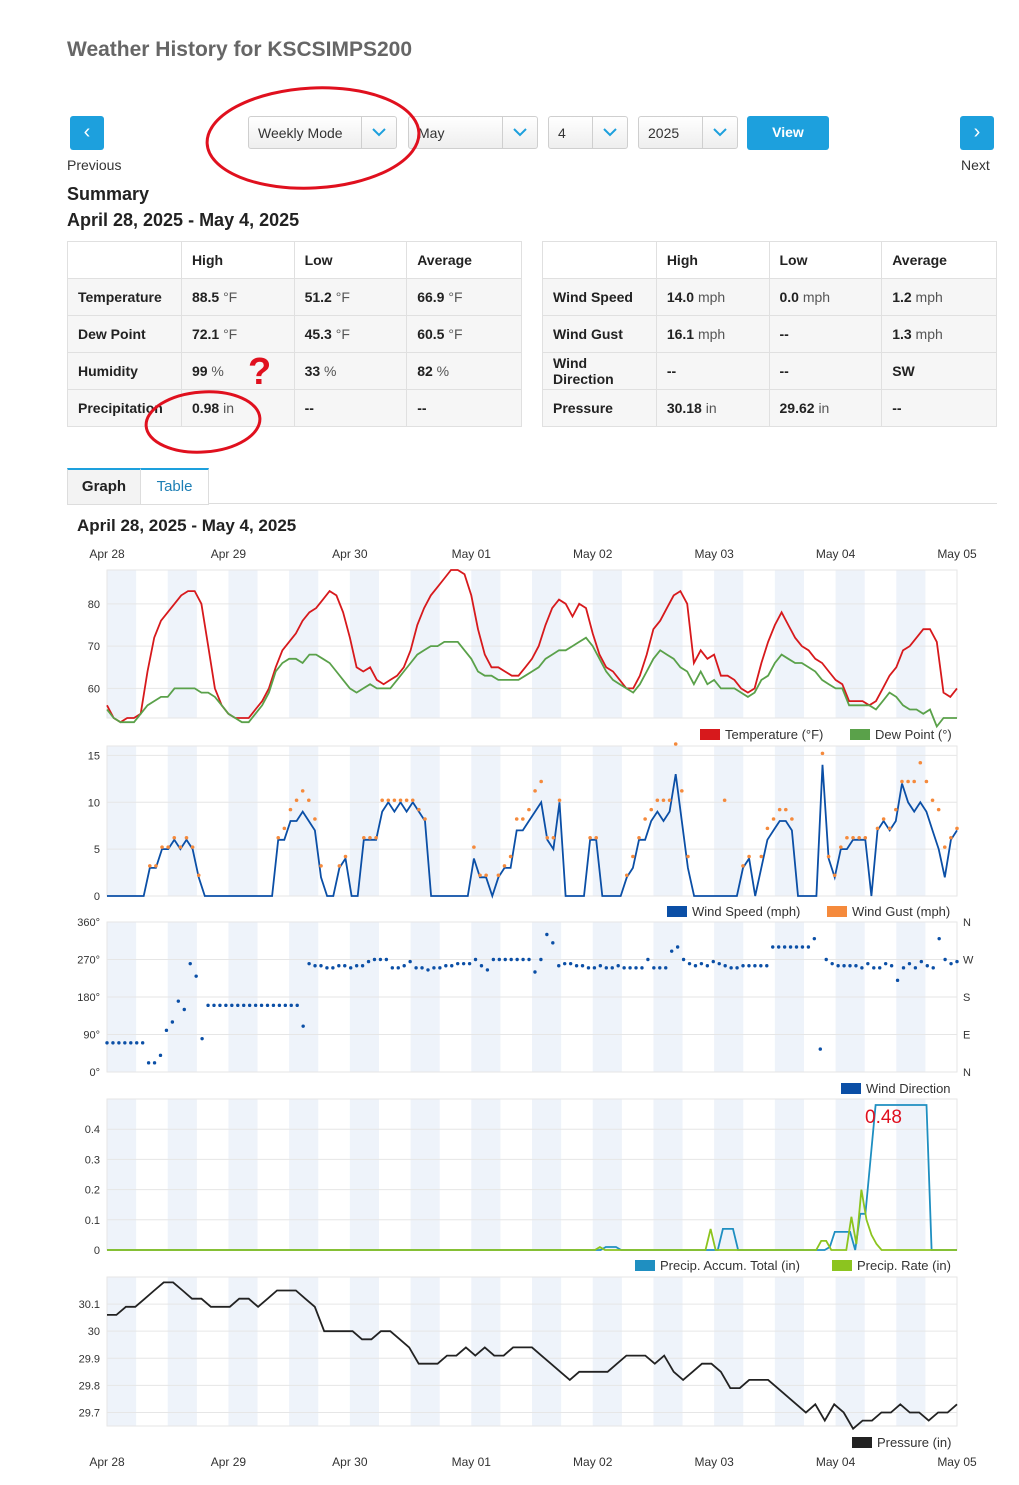 The width and height of the screenshot is (1019, 1485). What do you see at coordinates (472, 554) in the screenshot?
I see `x-tick-label-top: May 01` at bounding box center [472, 554].